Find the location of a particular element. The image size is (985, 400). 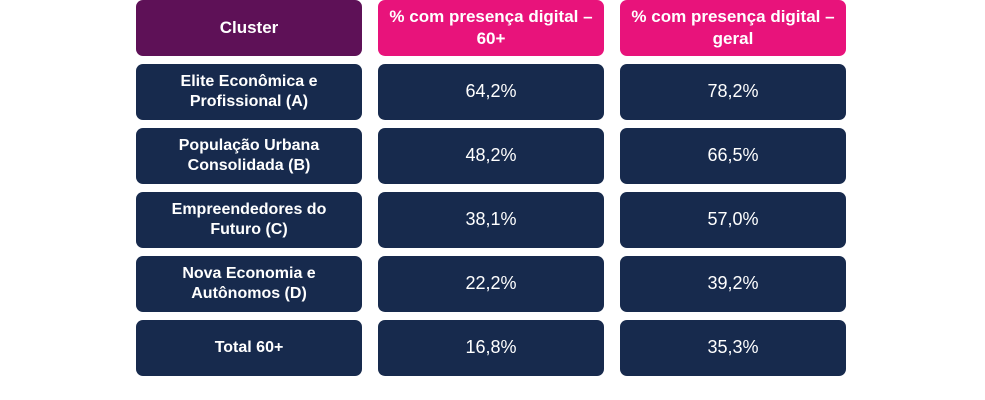

row-d-cluster: Nova Economia e Autônomos (D) is located at coordinates (249, 284).